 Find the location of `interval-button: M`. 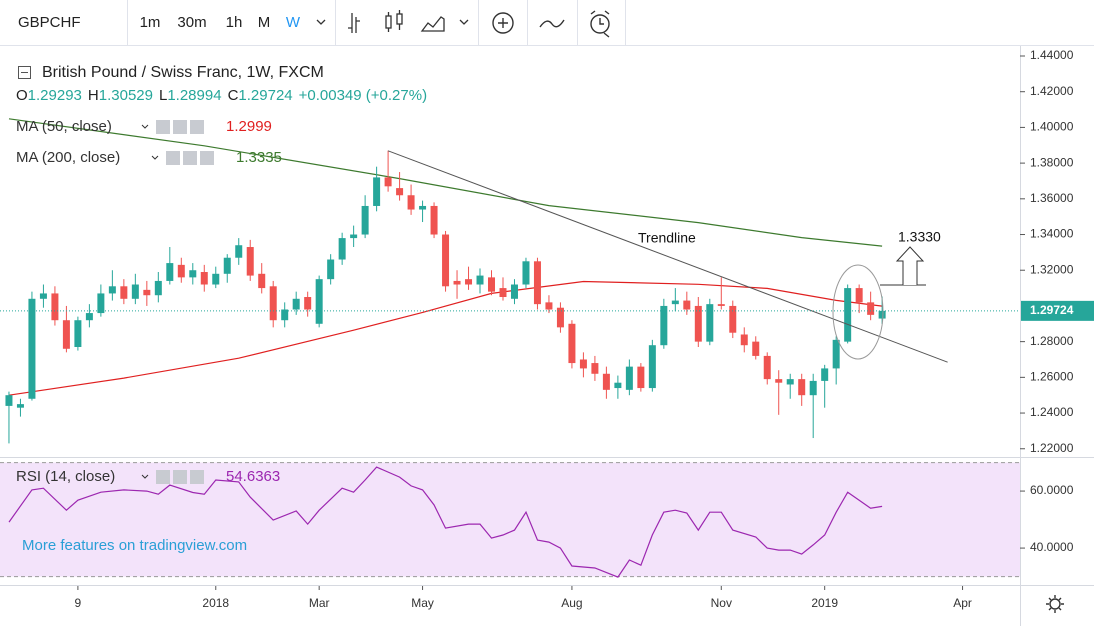

interval-button: M is located at coordinates (264, 22).